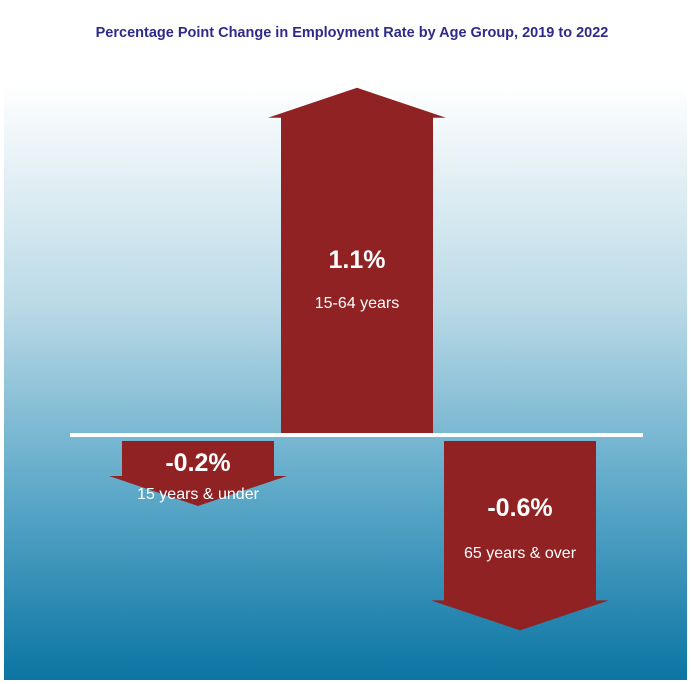 The height and width of the screenshot is (684, 691). I want to click on category-label-2: 15-64 years, so click(357, 303).